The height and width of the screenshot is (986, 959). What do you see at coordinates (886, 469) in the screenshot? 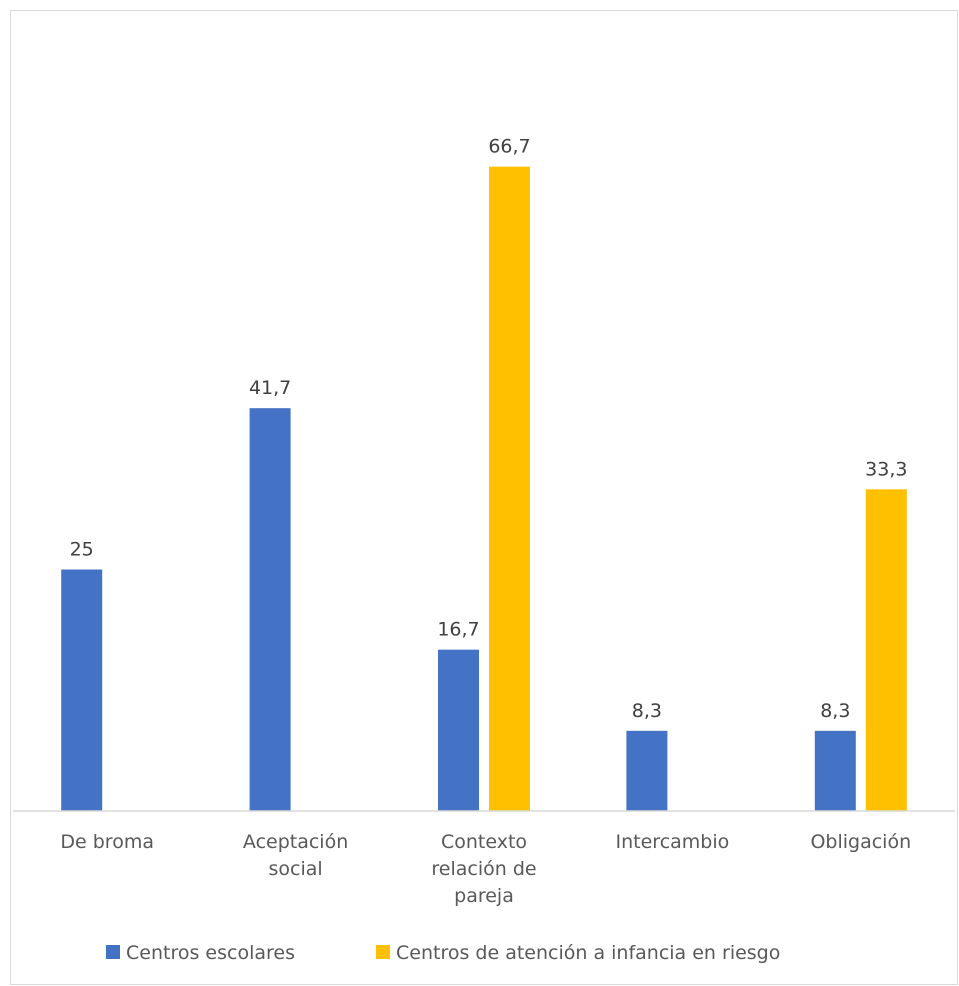
I see `data-label: 33,3` at bounding box center [886, 469].